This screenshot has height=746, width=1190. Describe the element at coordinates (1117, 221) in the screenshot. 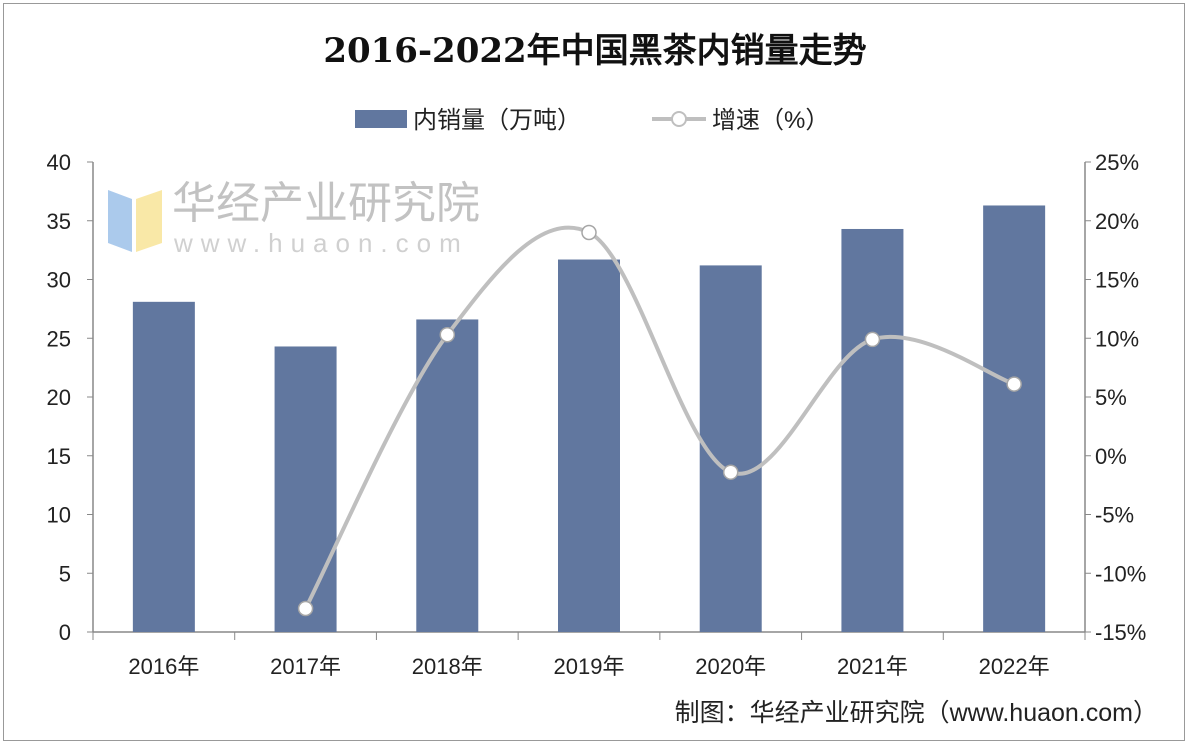

I see `right-tick-label: 20%` at that location.